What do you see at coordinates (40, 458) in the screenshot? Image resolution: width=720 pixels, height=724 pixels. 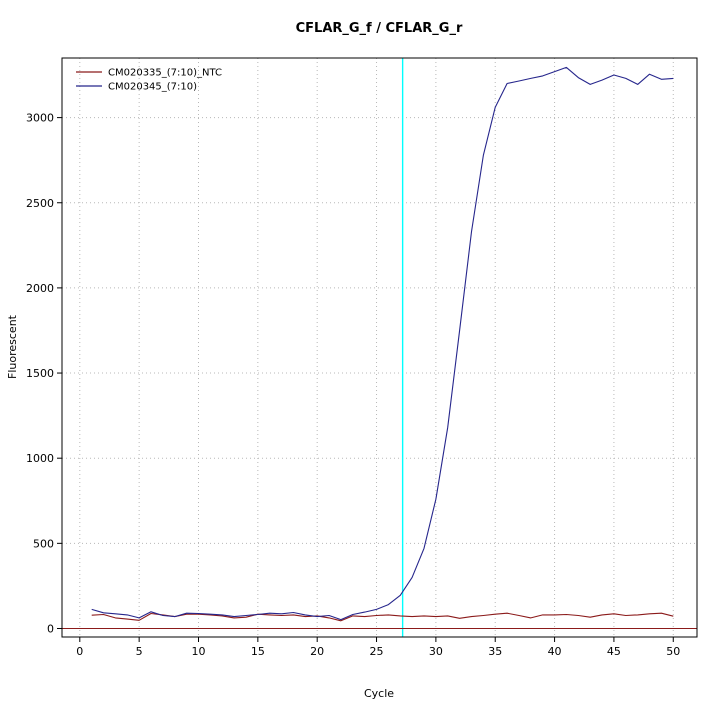 I see `y-tick-label: 1000` at bounding box center [40, 458].